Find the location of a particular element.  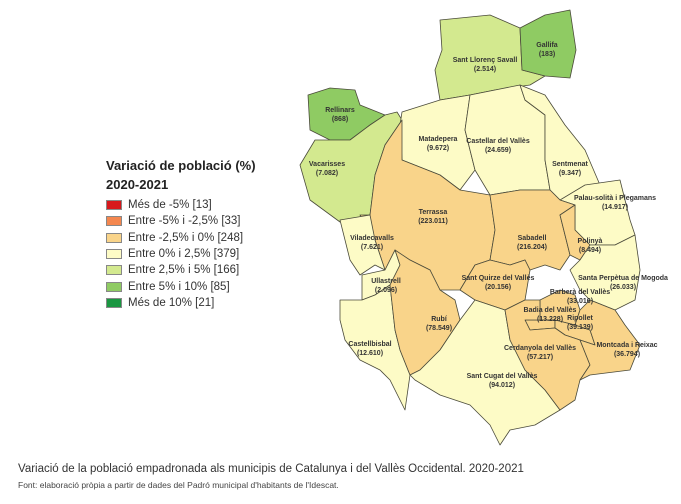

municipality-castellbisbal is located at coordinates (375, 347).